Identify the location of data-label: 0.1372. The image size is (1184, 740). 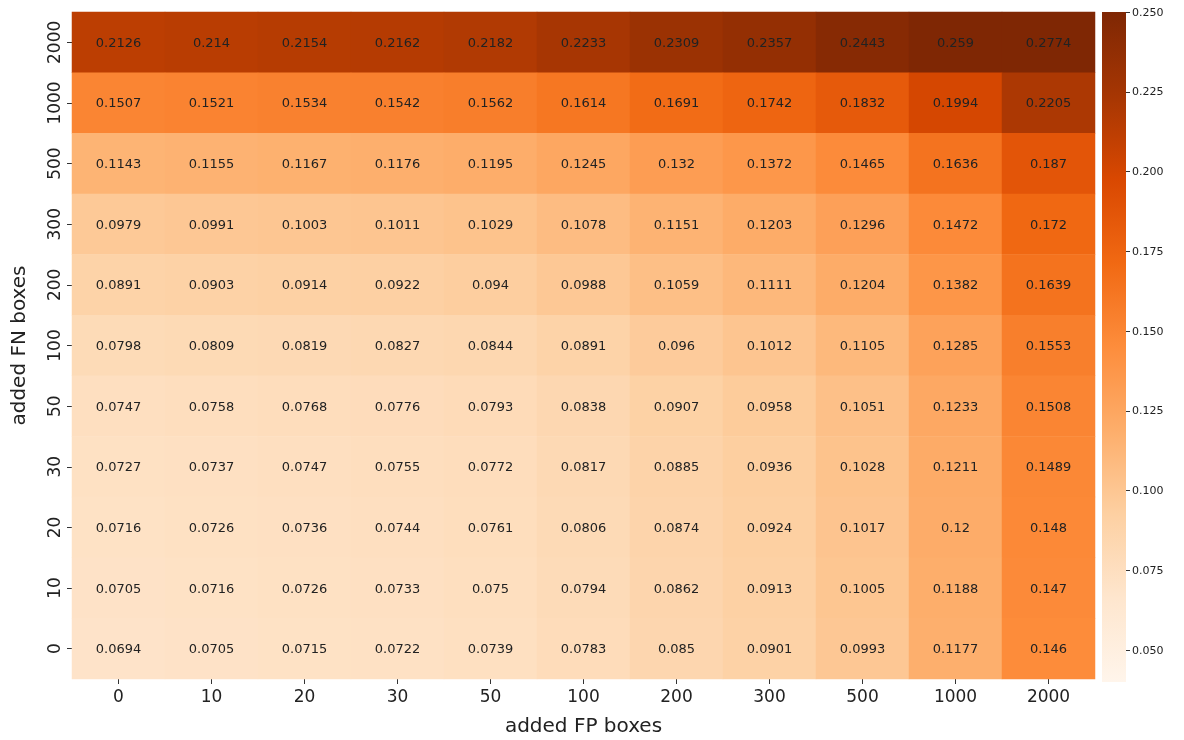
(769, 164).